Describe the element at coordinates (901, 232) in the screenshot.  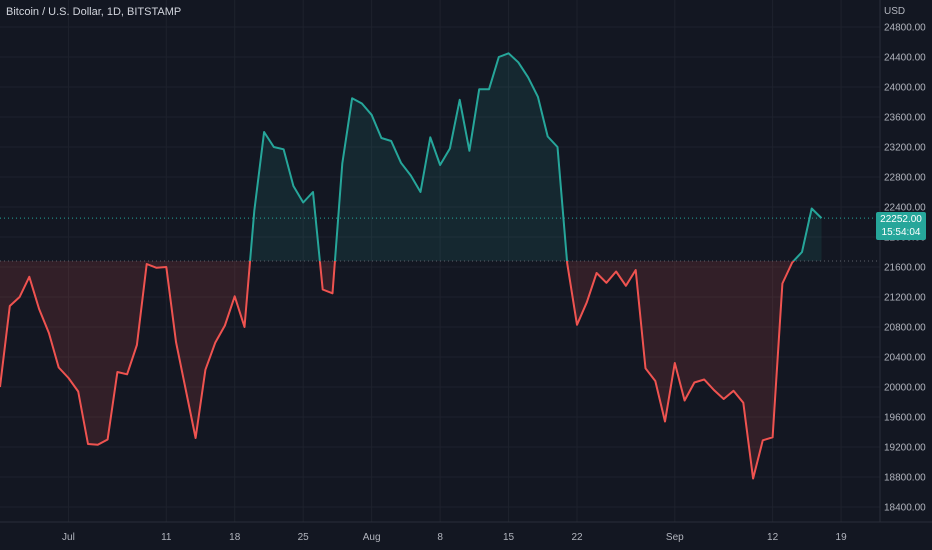
I see `bar-countdown: 15:54:04` at that location.